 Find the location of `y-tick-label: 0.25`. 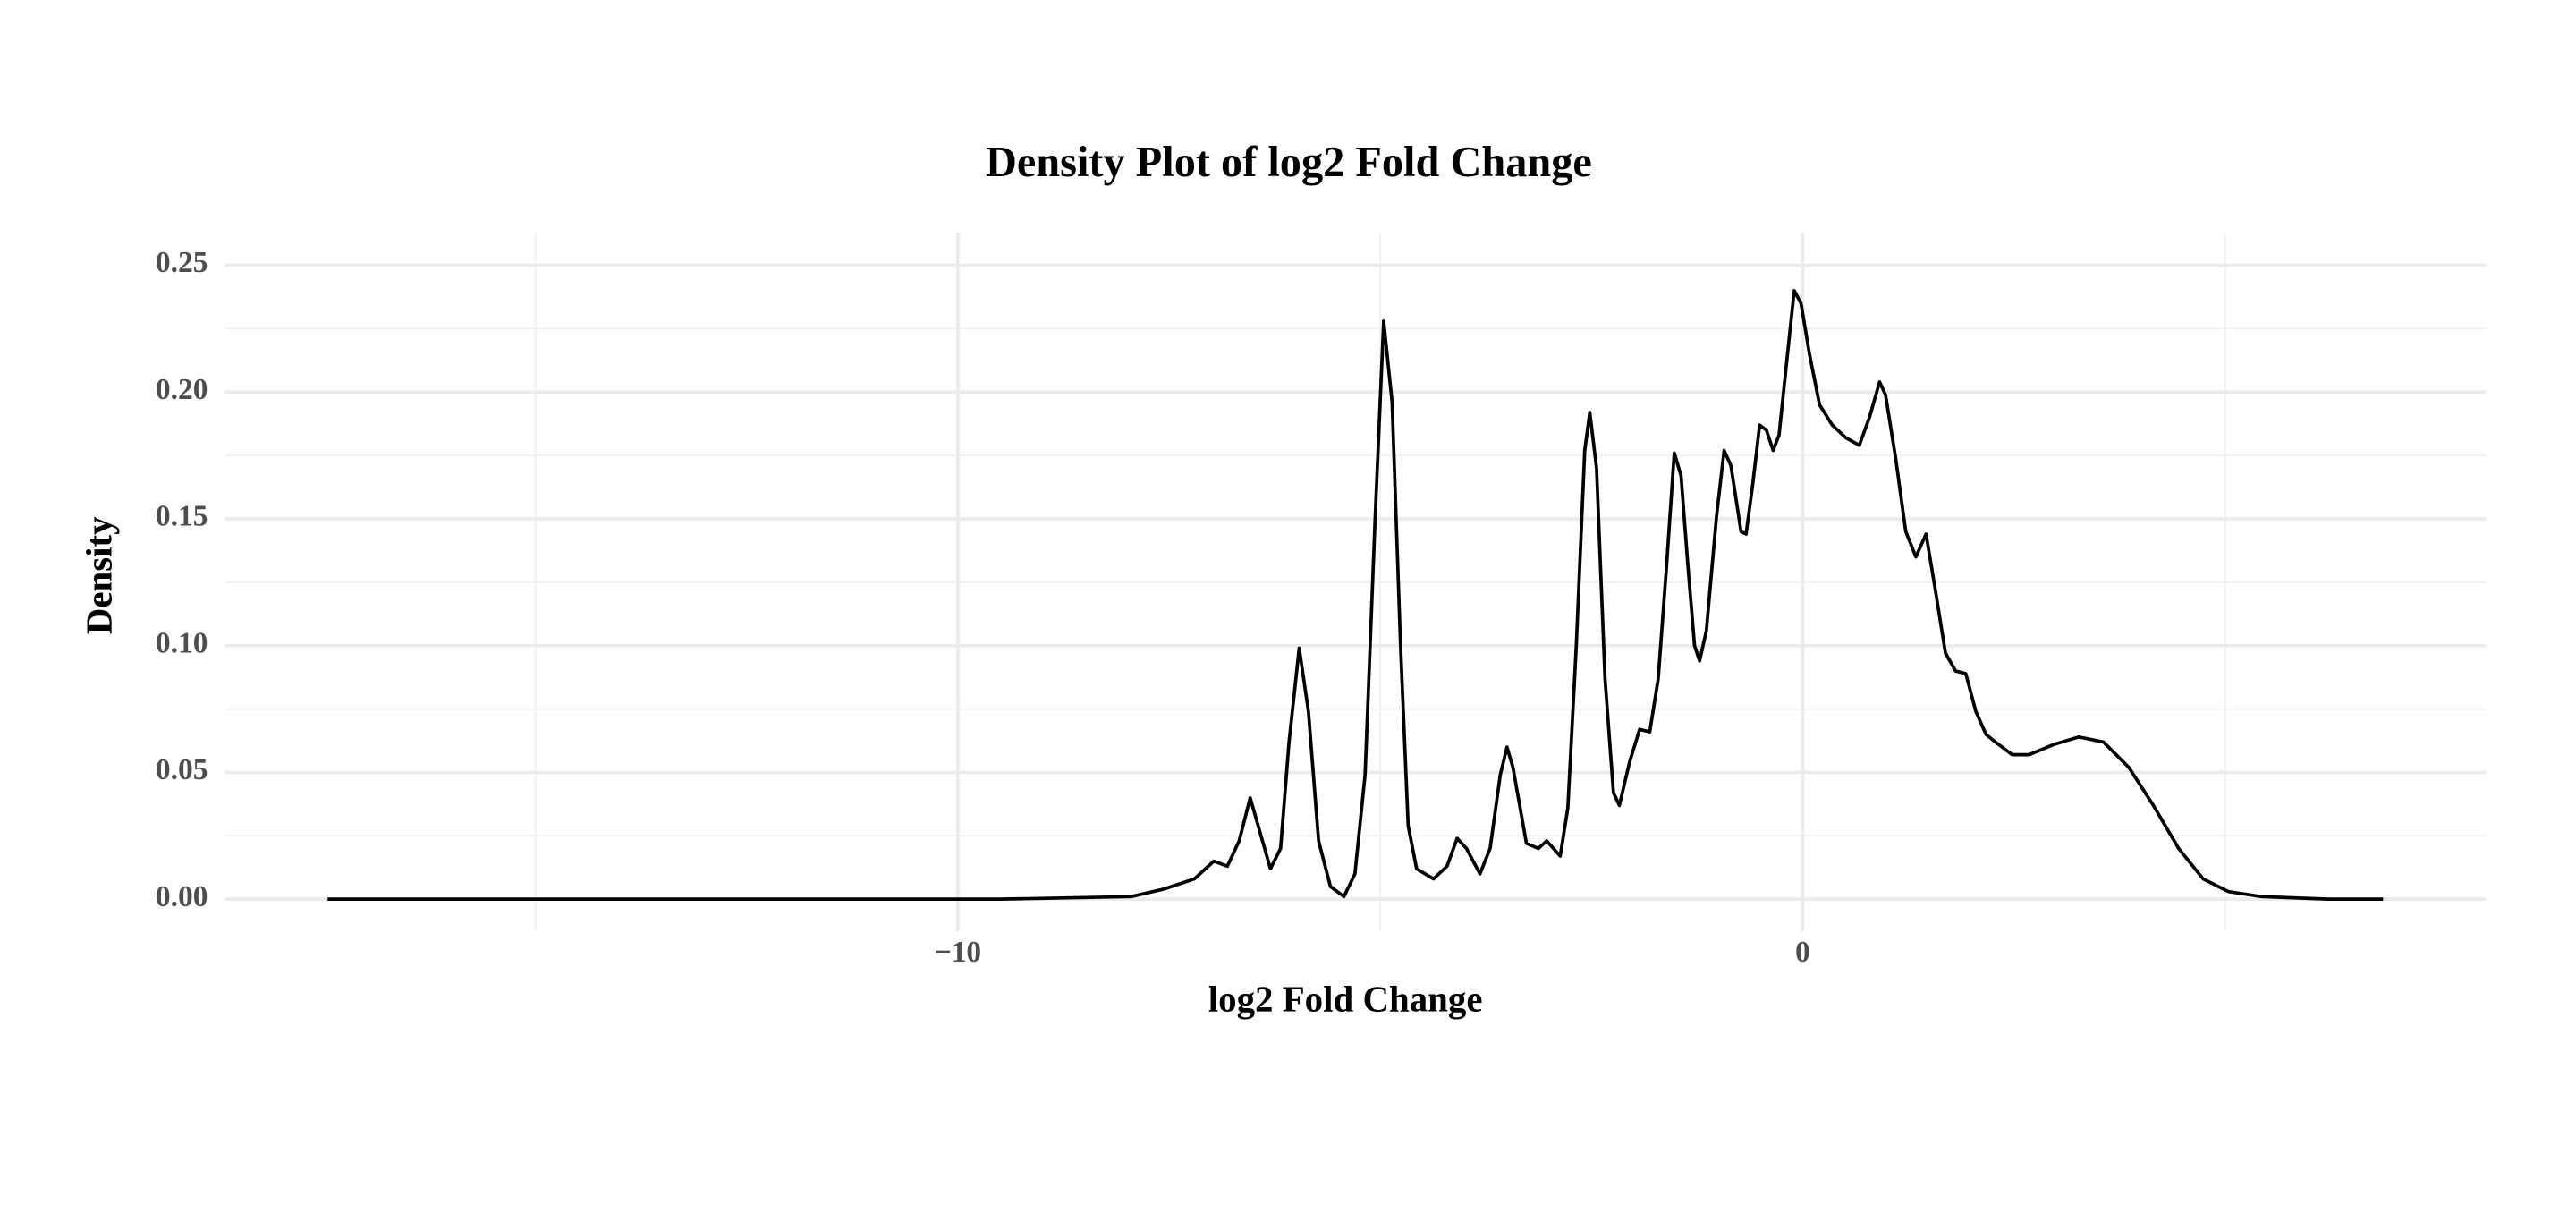

y-tick-label: 0.25 is located at coordinates (182, 262).